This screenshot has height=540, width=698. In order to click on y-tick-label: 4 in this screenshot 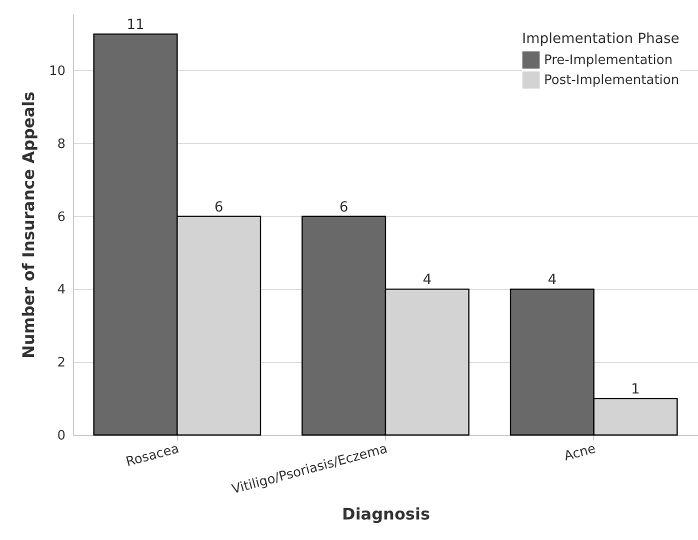, I will do `click(61, 290)`.